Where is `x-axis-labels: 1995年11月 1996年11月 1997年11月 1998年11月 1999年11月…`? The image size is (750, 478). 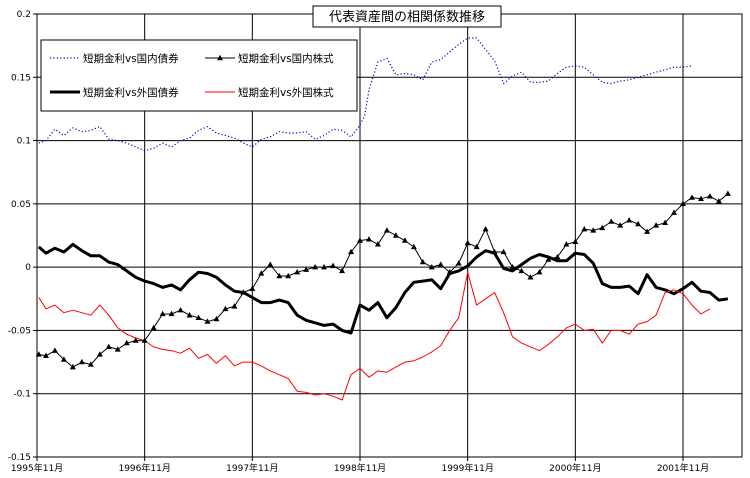
x-axis-labels: 1995年11月 1996年11月 1997年11月 1998年11月 1999年11月… is located at coordinates (360, 468).